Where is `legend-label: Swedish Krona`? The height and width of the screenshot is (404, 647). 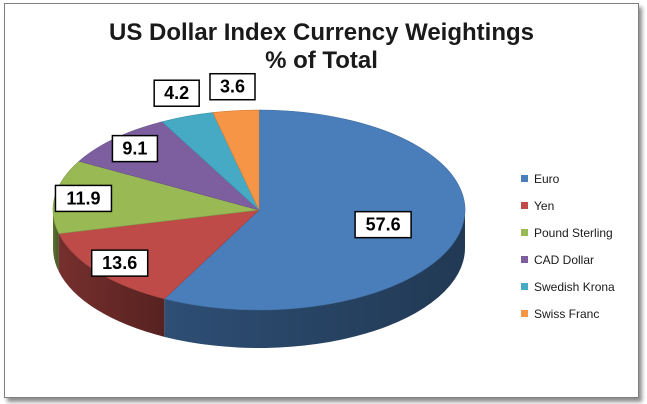
legend-label: Swedish Krona is located at coordinates (574, 286).